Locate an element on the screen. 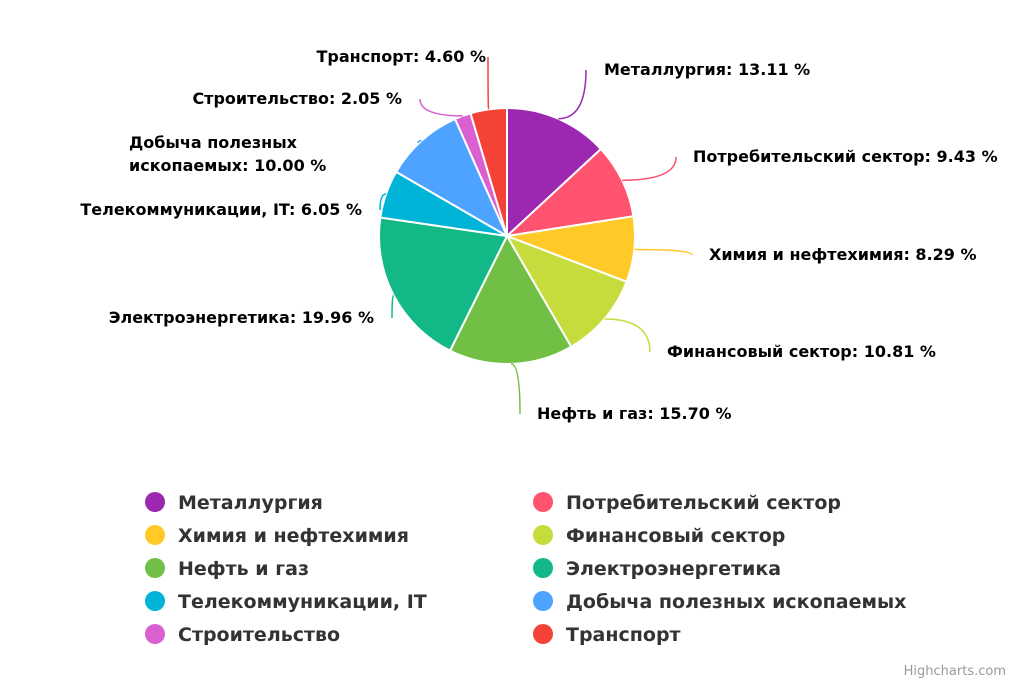 Image resolution: width=1024 pixels, height=683 pixels. legend-item: Нефть и газ is located at coordinates (227, 569).